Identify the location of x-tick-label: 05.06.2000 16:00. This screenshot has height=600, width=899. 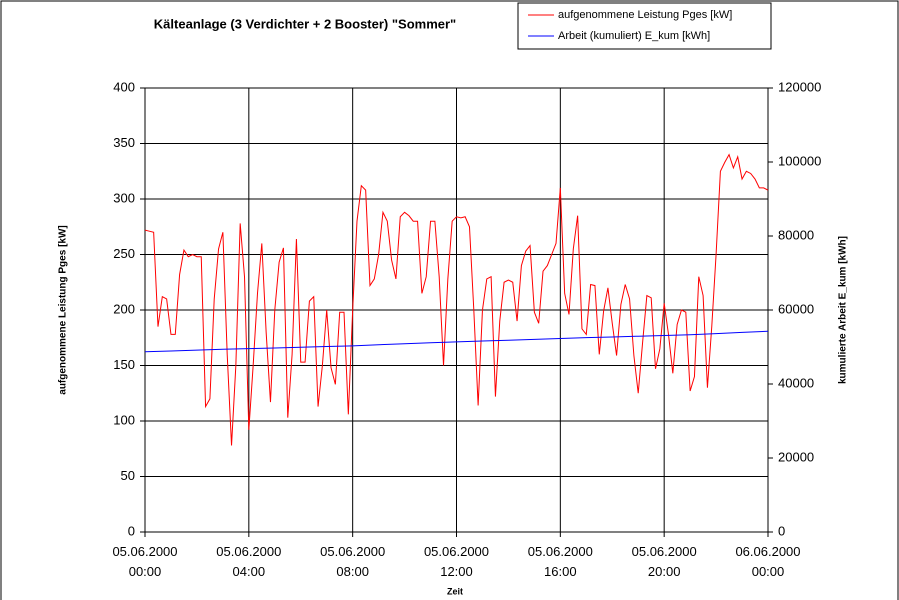
(560, 561).